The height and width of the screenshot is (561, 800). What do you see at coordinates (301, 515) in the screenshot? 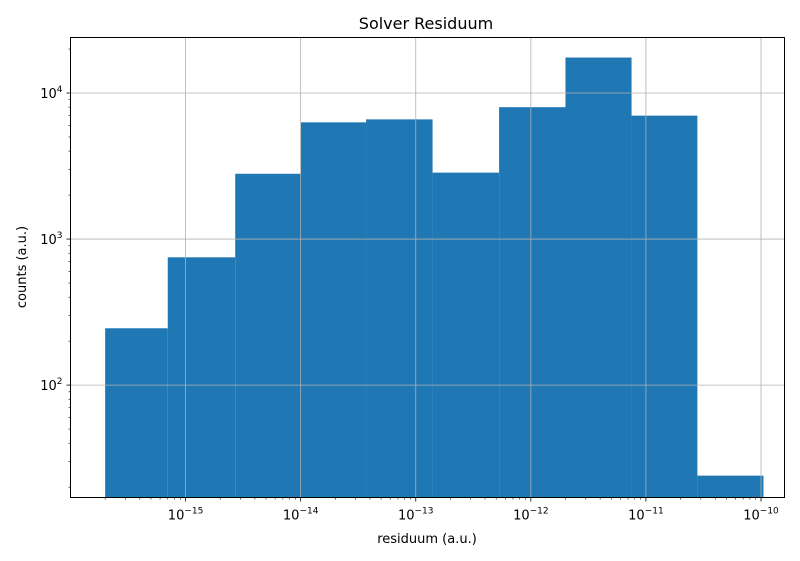
I see `x-tick-label: 10−14` at bounding box center [301, 515].